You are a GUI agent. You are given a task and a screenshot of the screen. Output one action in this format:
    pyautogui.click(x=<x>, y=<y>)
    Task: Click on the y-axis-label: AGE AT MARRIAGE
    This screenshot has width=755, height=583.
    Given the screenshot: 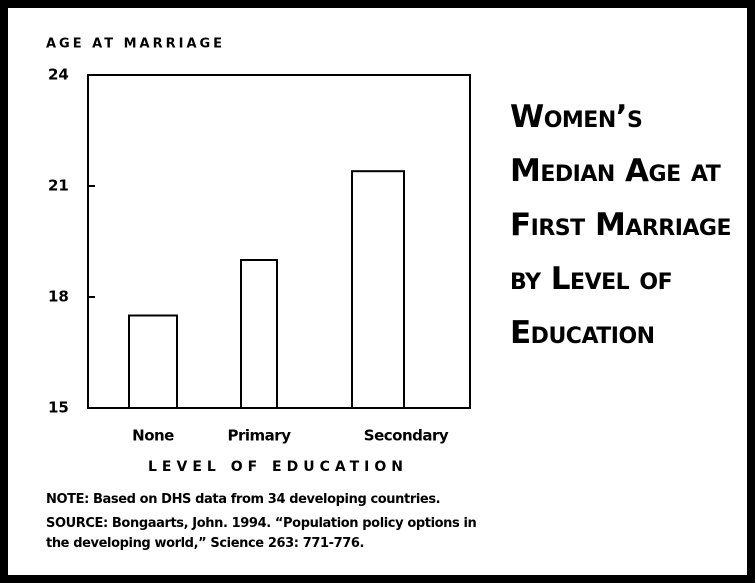 What is the action you would take?
    pyautogui.click(x=135, y=44)
    